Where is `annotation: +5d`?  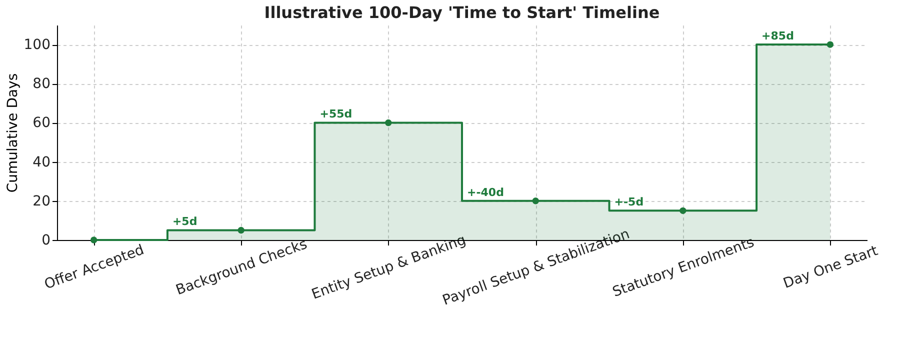 annotation: +5d is located at coordinates (185, 221).